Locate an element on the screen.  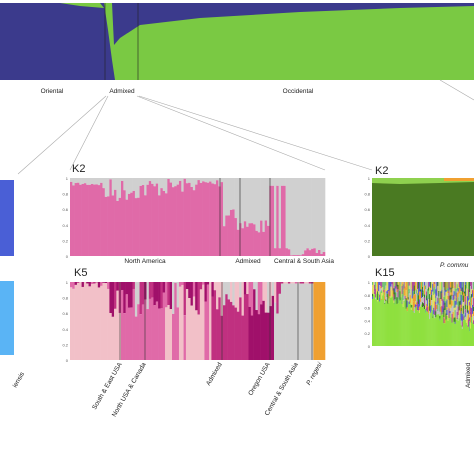
axis-tick-label: 0.6 is located at coordinates (367, 308).